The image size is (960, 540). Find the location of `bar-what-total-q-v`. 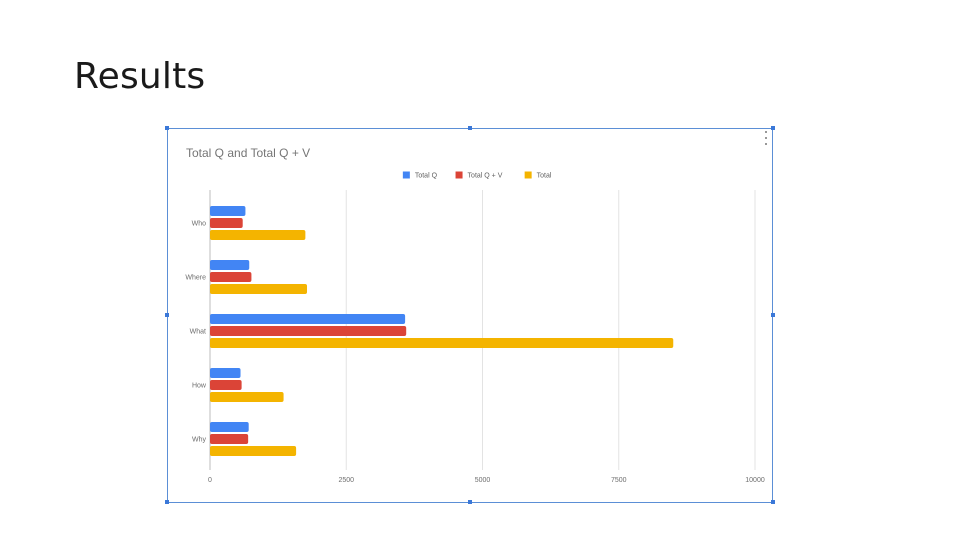

bar-what-total-q-v is located at coordinates (308, 331).